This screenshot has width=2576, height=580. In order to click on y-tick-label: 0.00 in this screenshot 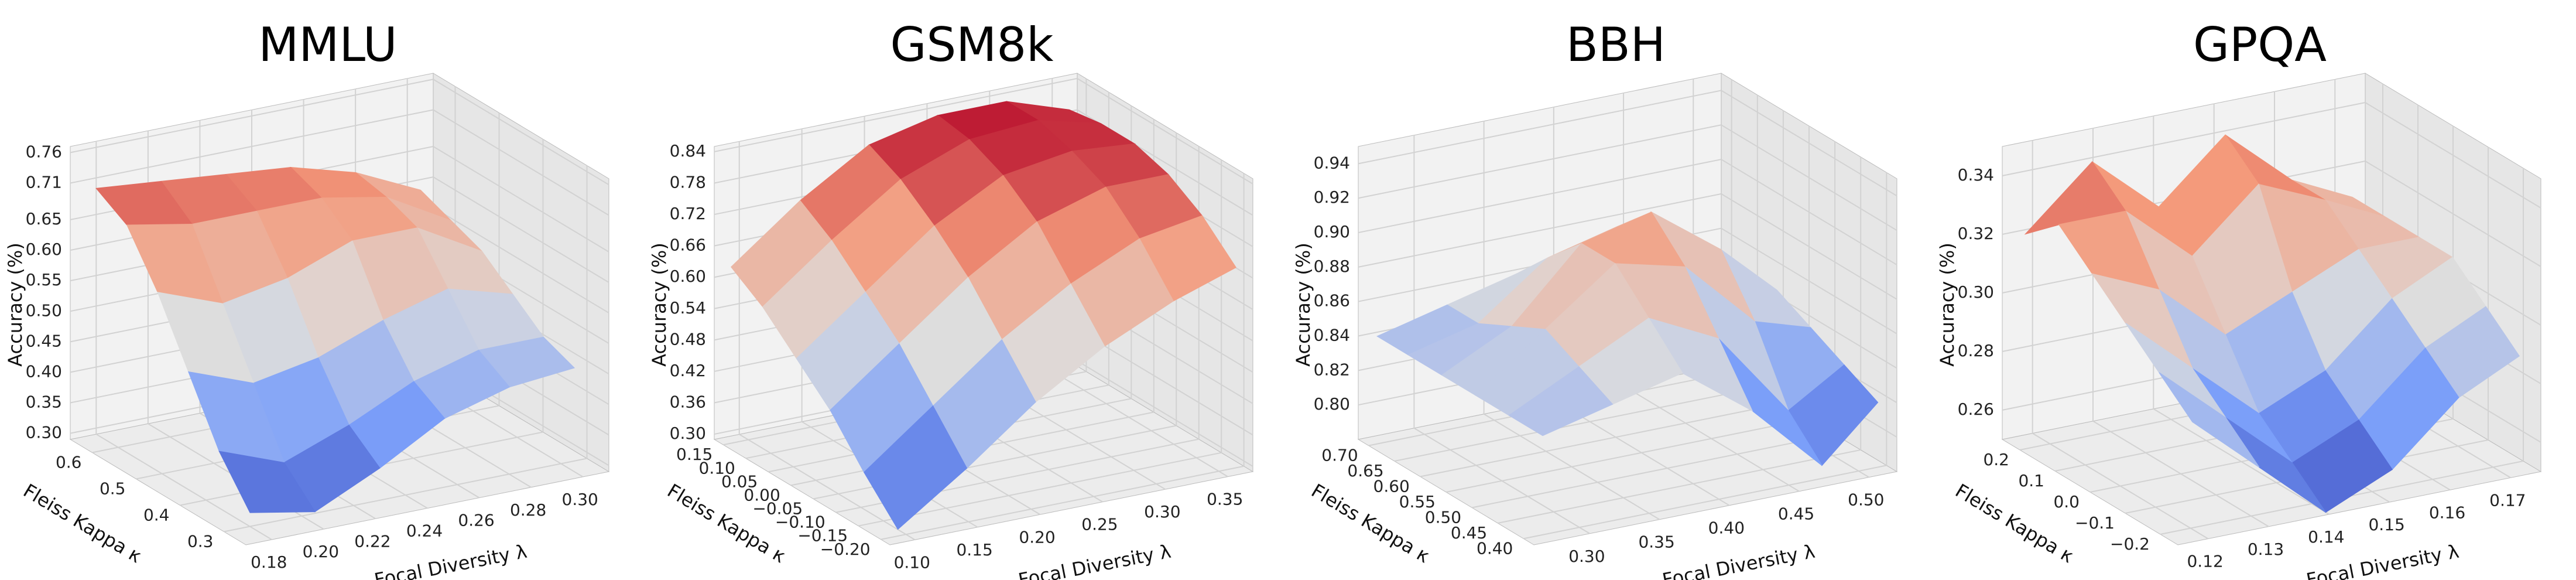, I will do `click(762, 494)`.